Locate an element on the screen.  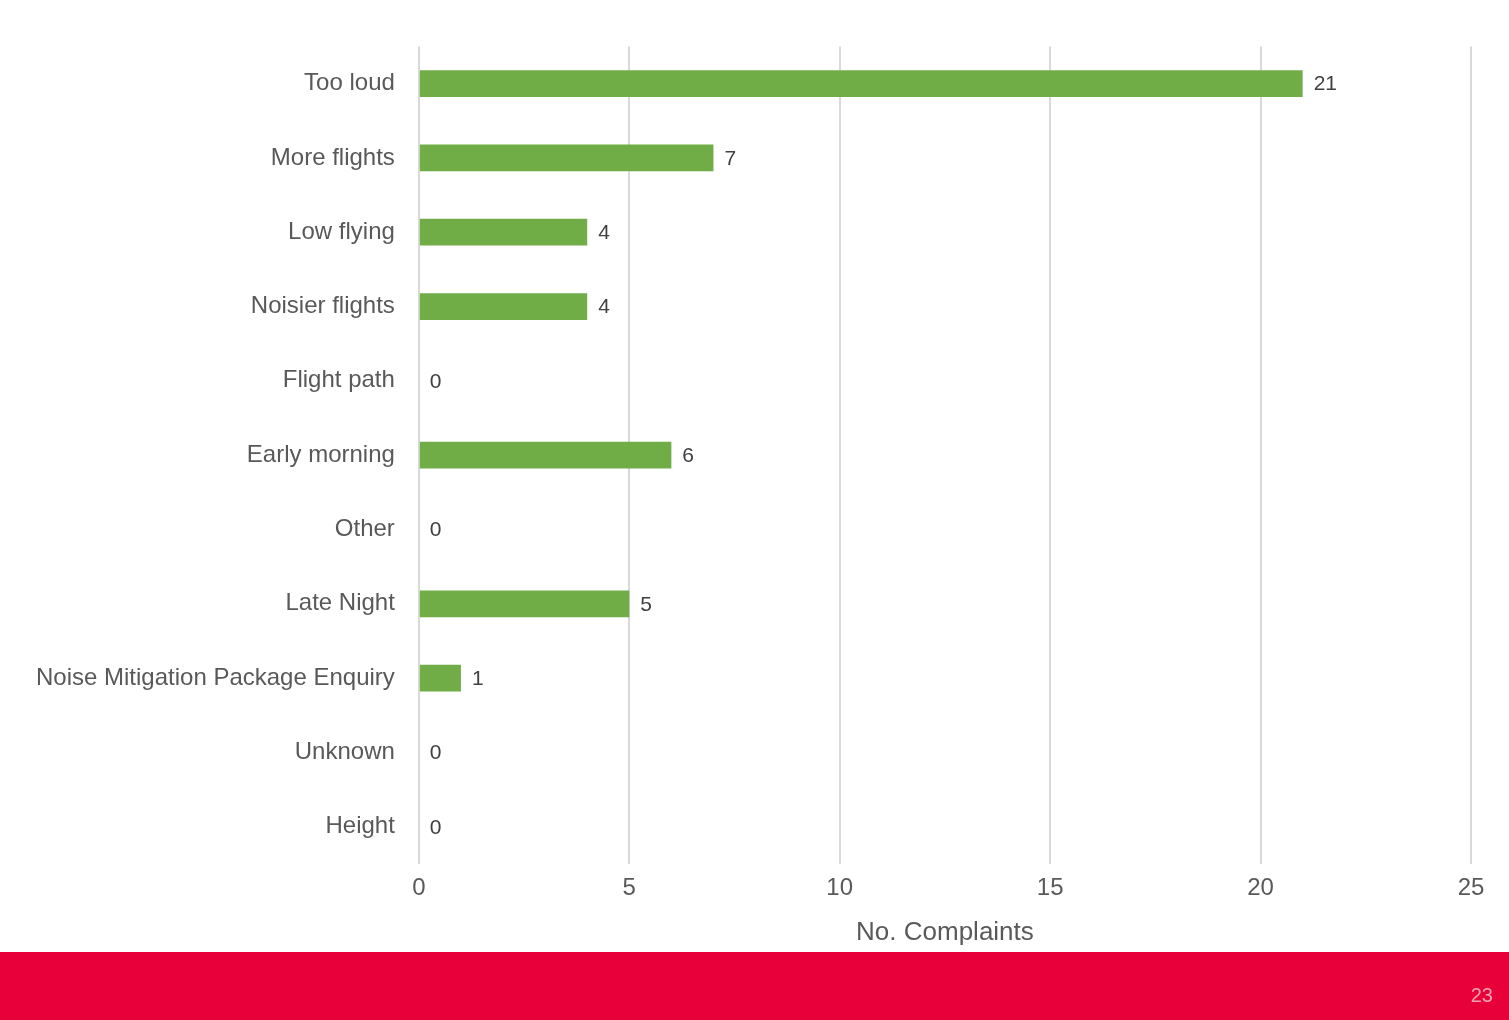
x-tick-label: 5 is located at coordinates (629, 887).